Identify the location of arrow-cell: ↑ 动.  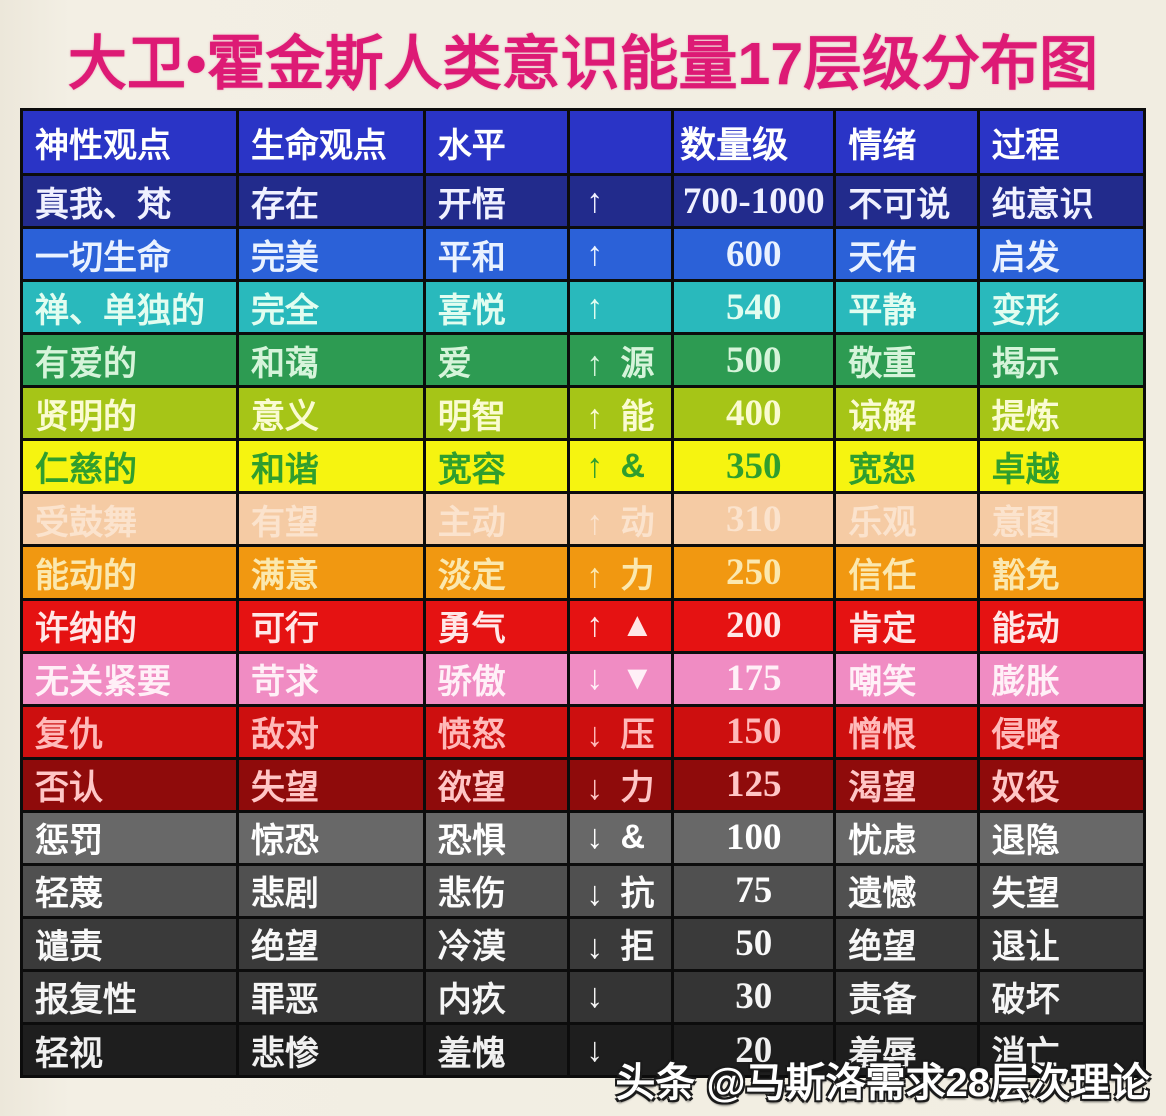
(622, 519).